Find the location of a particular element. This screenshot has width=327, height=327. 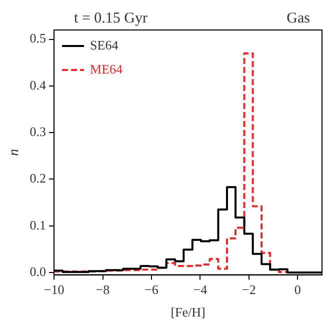

x-axis-title: [Fe/H] is located at coordinates (188, 312).